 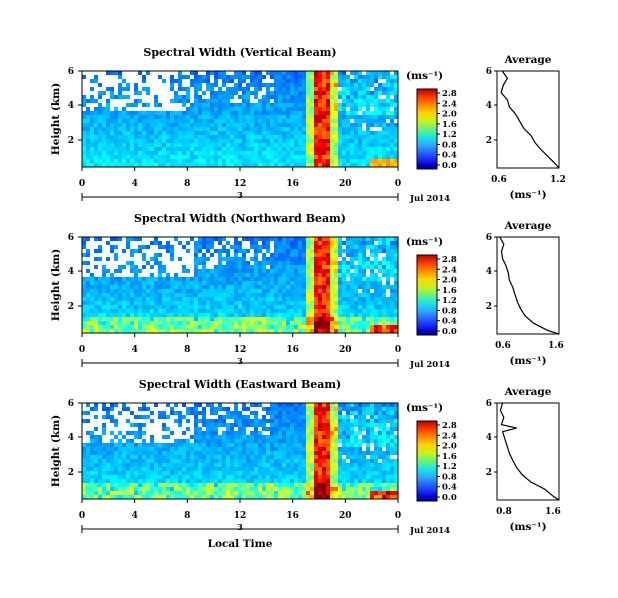 What do you see at coordinates (529, 285) in the screenshot?
I see `profile-series` at bounding box center [529, 285].